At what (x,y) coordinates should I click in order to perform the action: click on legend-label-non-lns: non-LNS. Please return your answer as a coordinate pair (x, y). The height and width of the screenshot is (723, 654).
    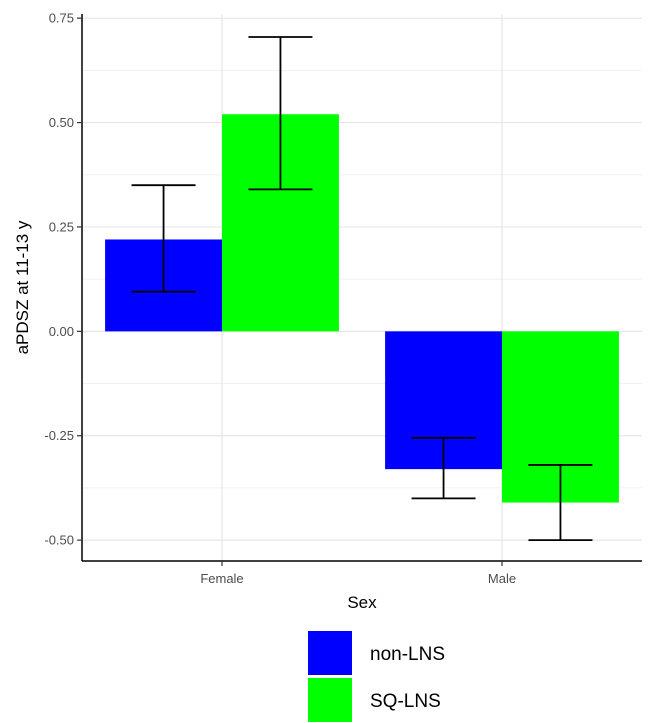
    Looking at the image, I should click on (407, 654).